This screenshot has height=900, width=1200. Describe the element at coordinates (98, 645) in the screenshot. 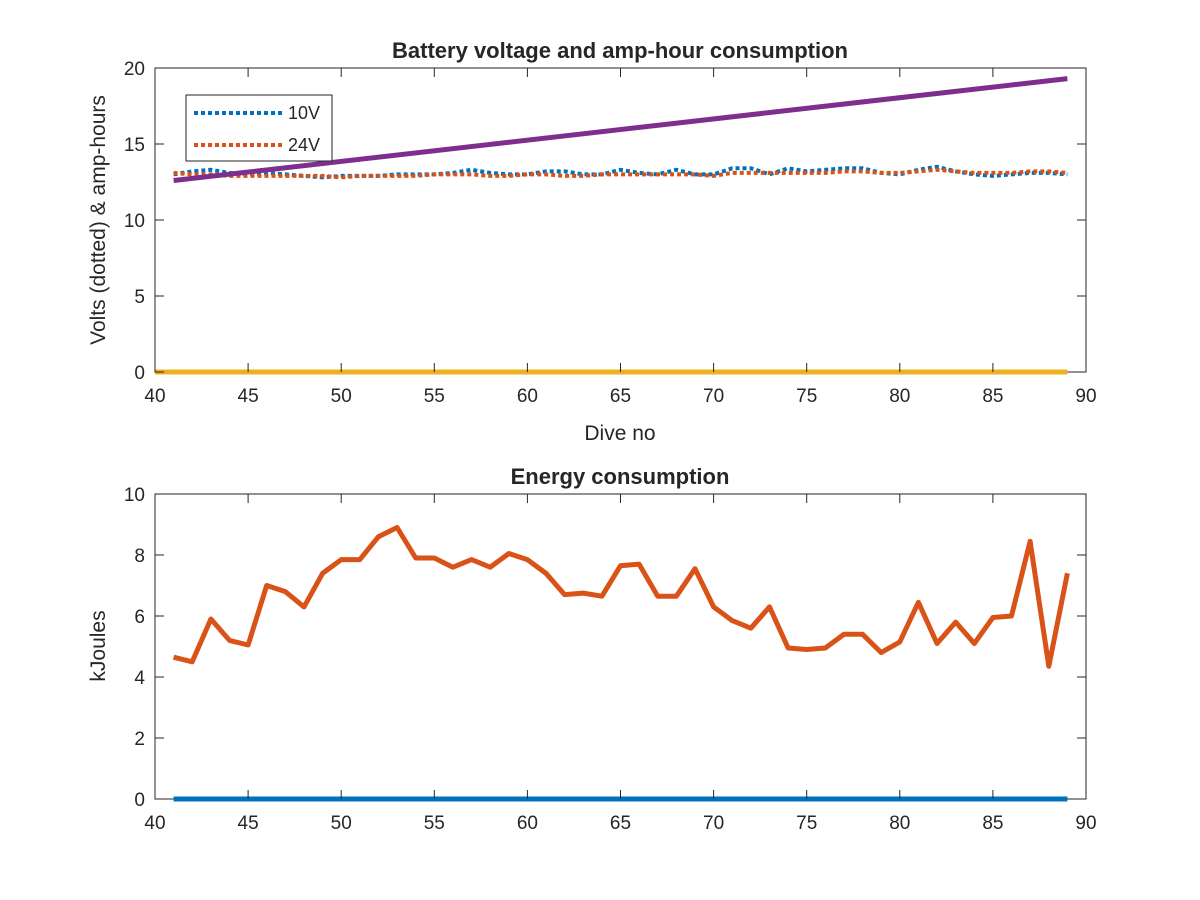

I see `energy-chart-y-axis-label: kJoules` at that location.